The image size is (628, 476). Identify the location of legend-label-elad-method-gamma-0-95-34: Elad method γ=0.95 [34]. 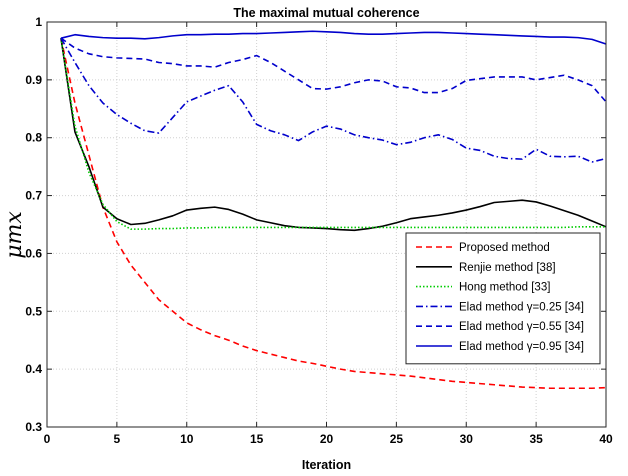
(521, 347).